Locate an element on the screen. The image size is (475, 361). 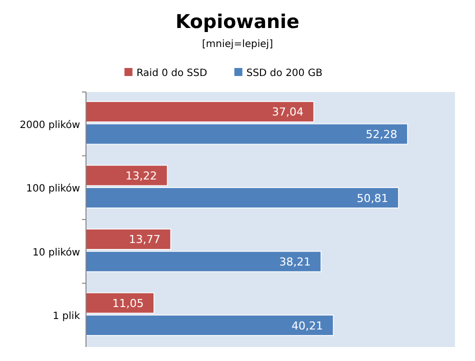
legend-label: SSD do 200 GB is located at coordinates (284, 73).